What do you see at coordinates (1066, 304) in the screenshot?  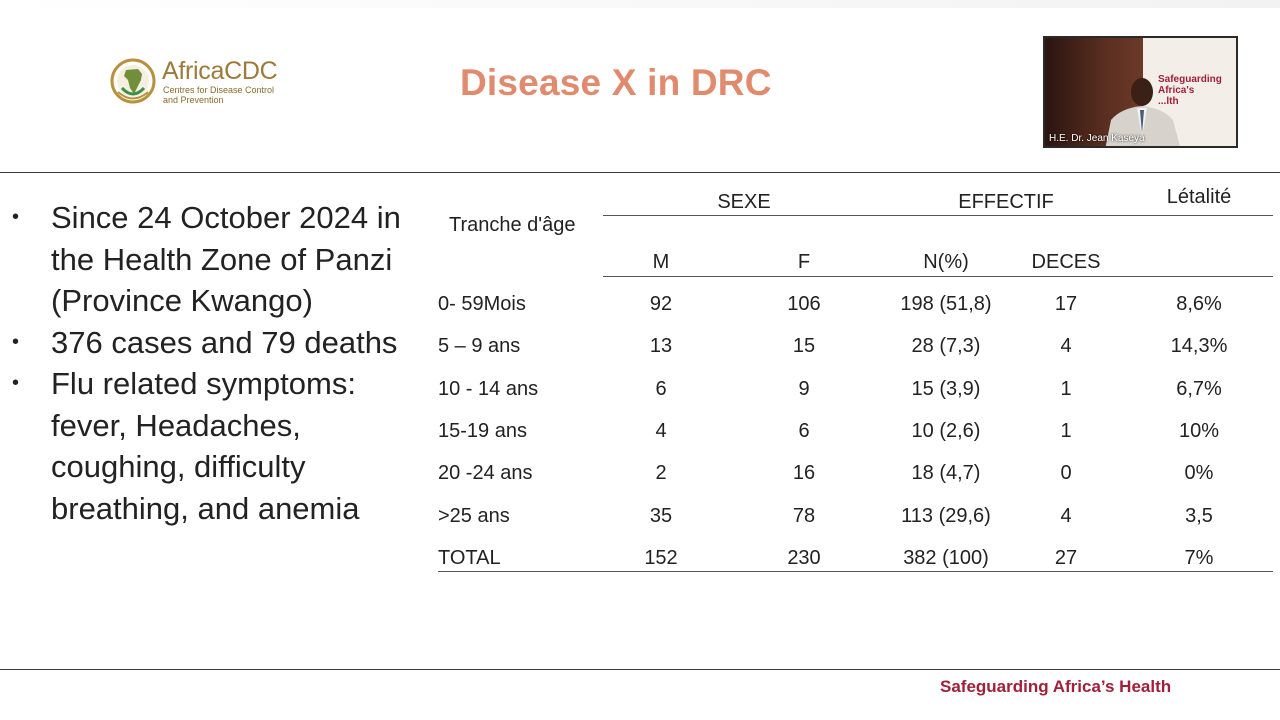 I see `table-cell: 17` at bounding box center [1066, 304].